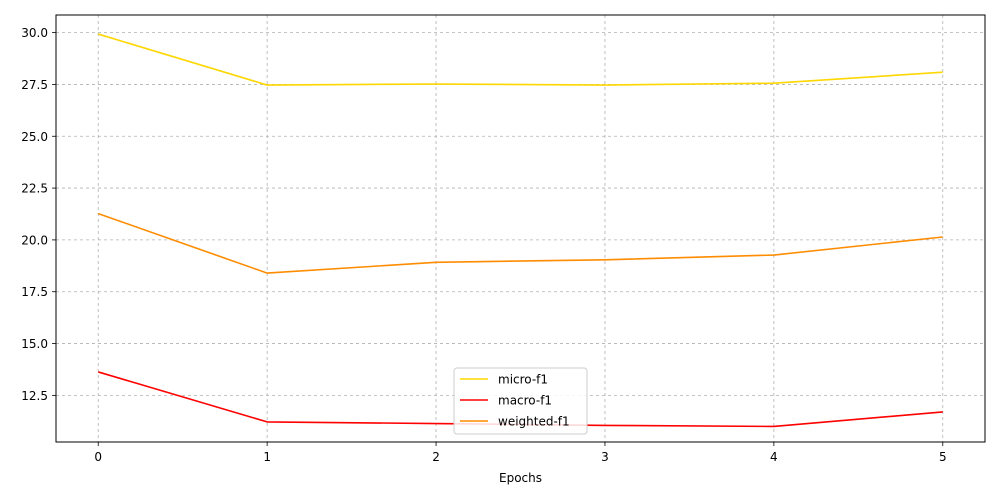 This screenshot has width=1000, height=500. I want to click on series-line-micro-f1, so click(520, 59).